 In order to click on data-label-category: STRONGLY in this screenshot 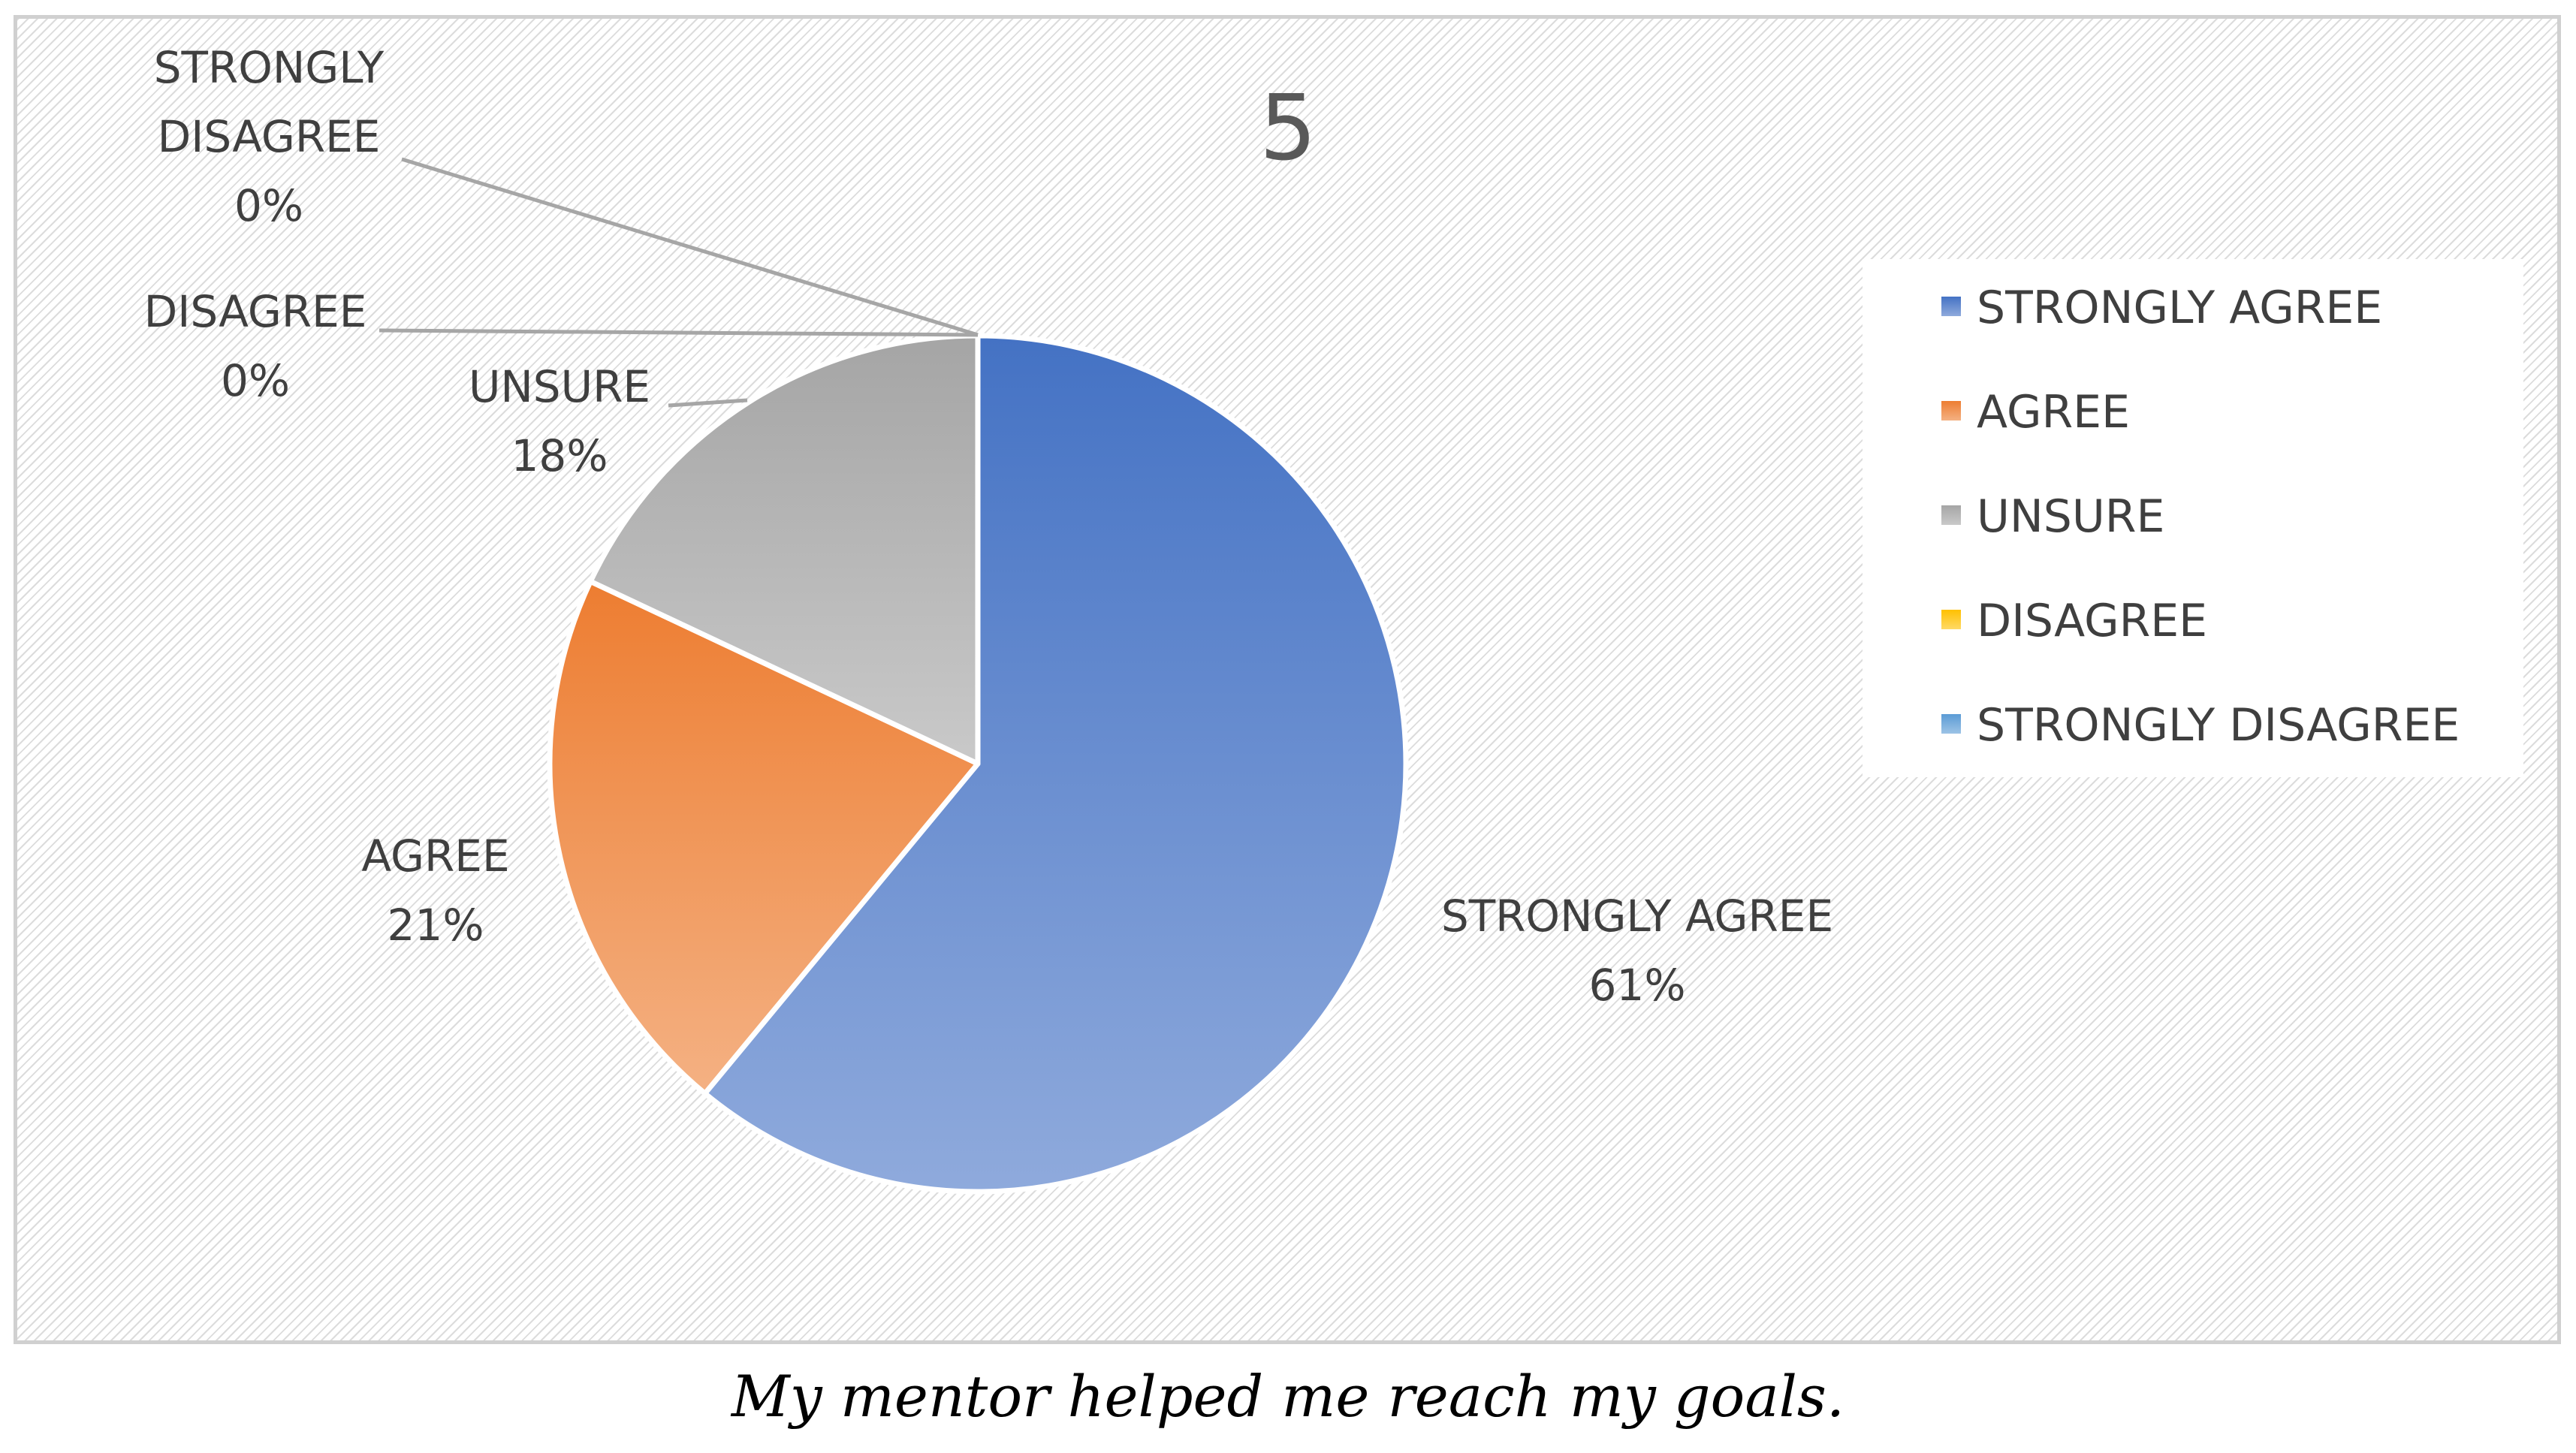, I will do `click(269, 67)`.